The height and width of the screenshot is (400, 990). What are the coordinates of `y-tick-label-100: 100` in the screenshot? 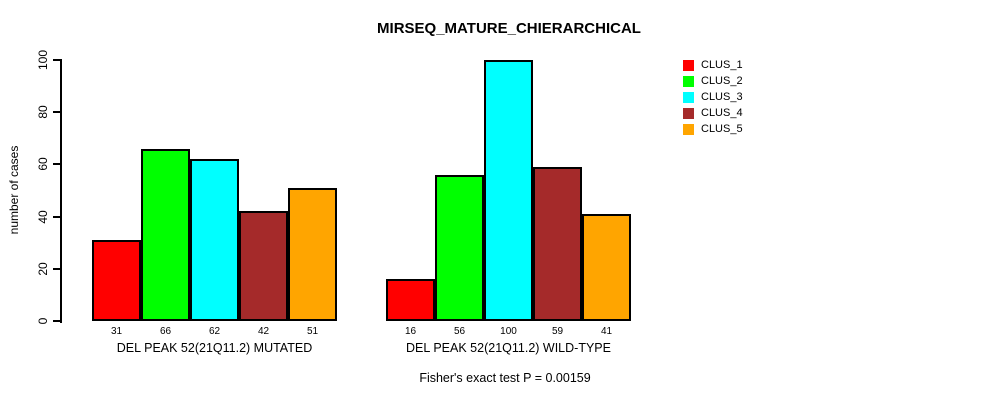 It's located at (43, 60).